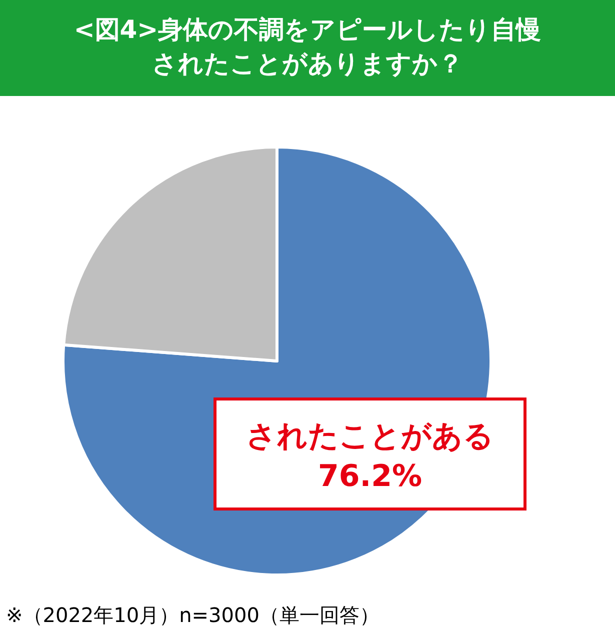 Image resolution: width=615 pixels, height=642 pixels. What do you see at coordinates (308, 46) in the screenshot?
I see `chart-title: <図4>身体の不調をアピールしたり自慢されたことがありますか？` at bounding box center [308, 46].